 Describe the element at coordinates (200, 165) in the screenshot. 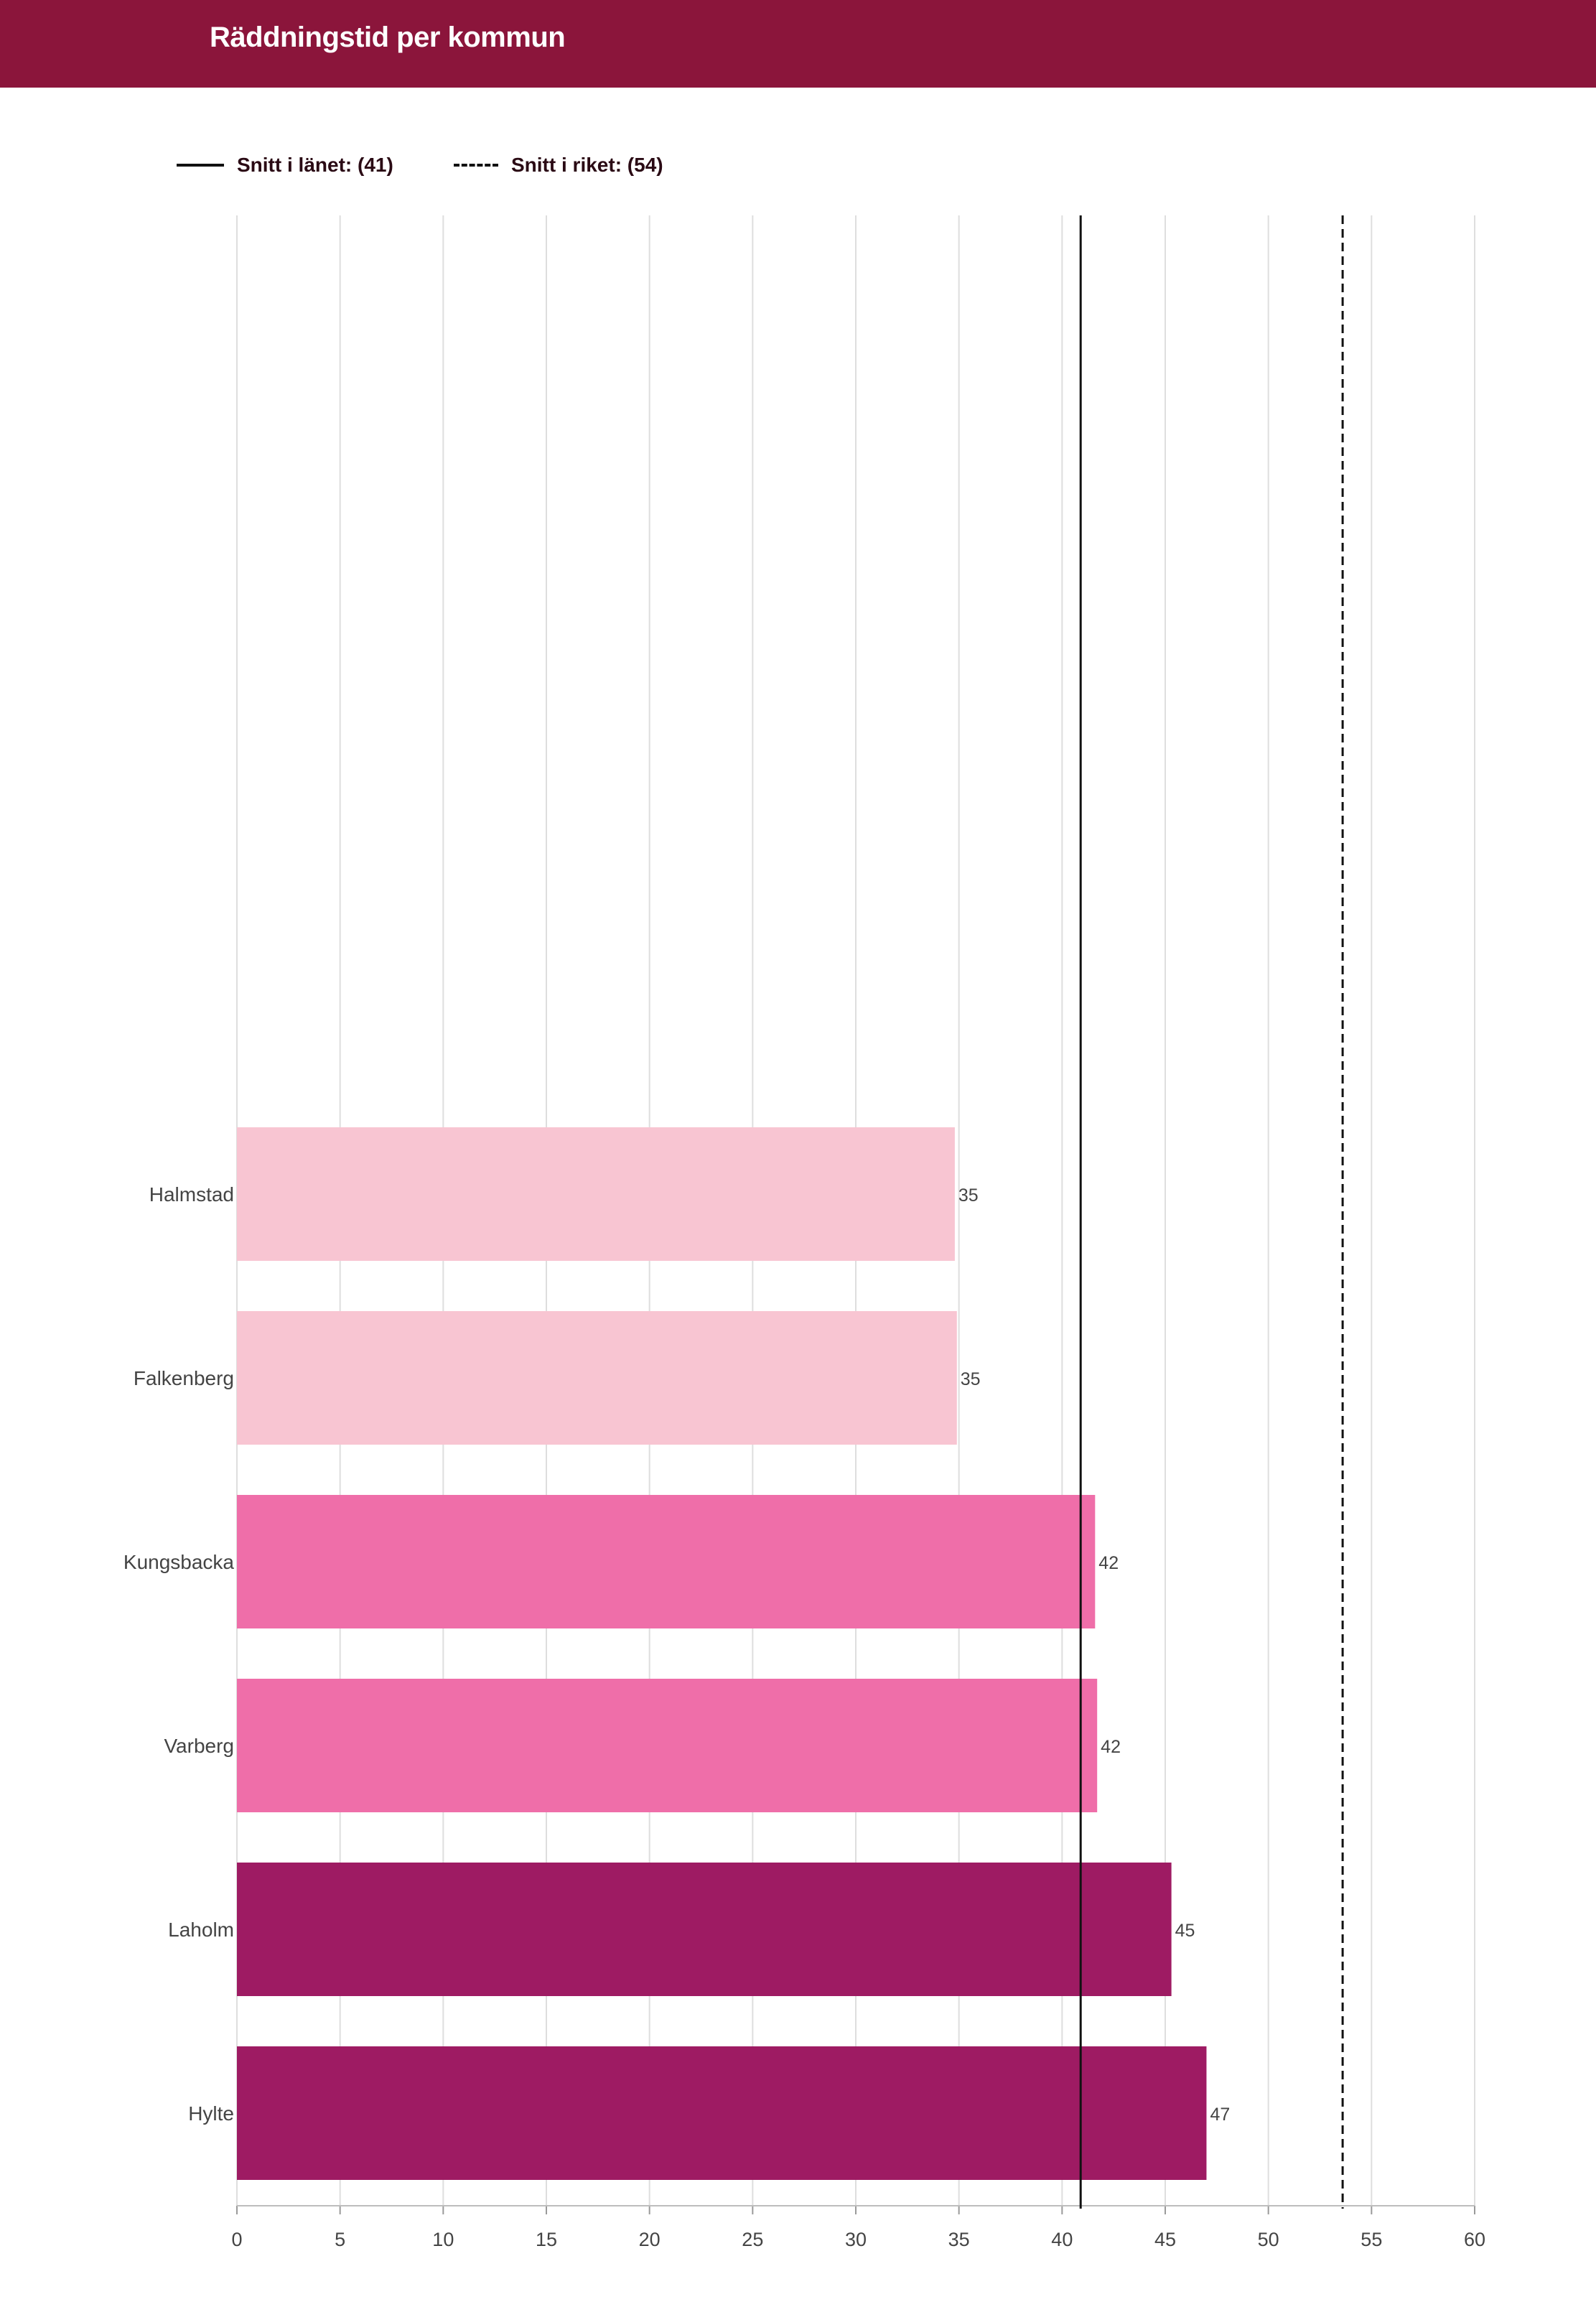

I see `solid-line-swatch` at that location.